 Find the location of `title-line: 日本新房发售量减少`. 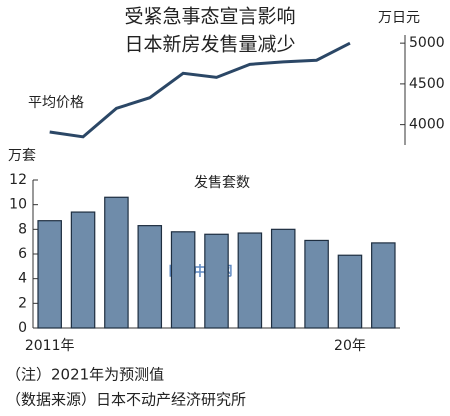

title-line: 日本新房发售量减少 is located at coordinates (209, 45).